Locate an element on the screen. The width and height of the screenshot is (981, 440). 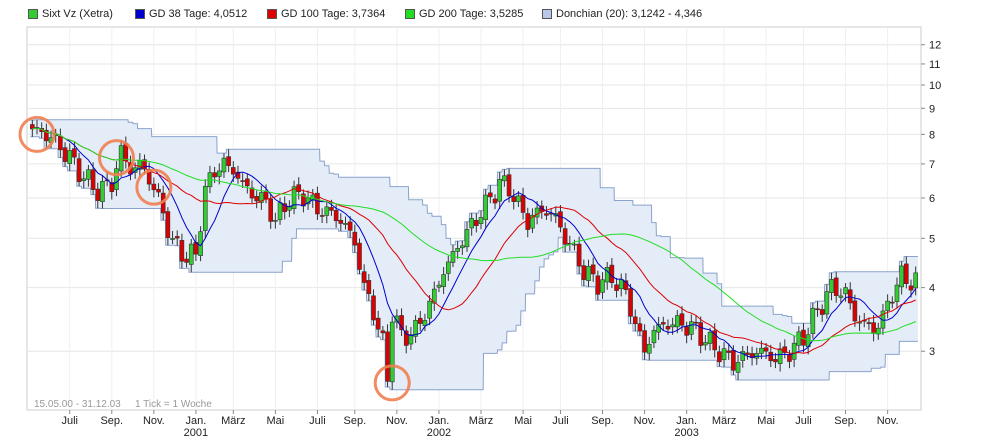
x-tick-label: Jan. is located at coordinates (439, 421).